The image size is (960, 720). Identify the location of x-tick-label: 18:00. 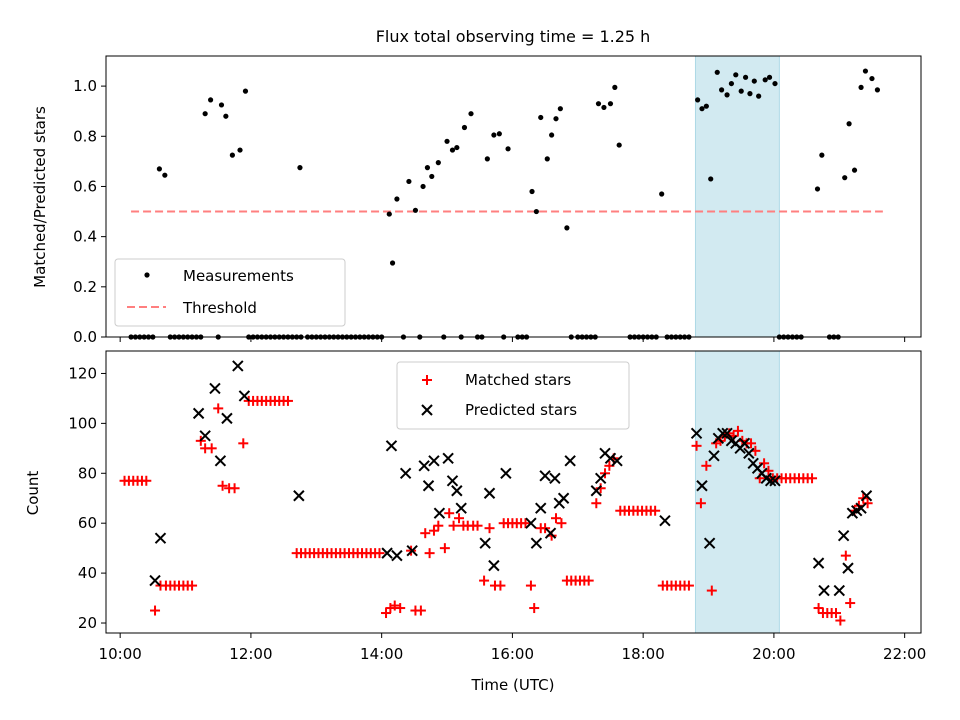
(643, 654).